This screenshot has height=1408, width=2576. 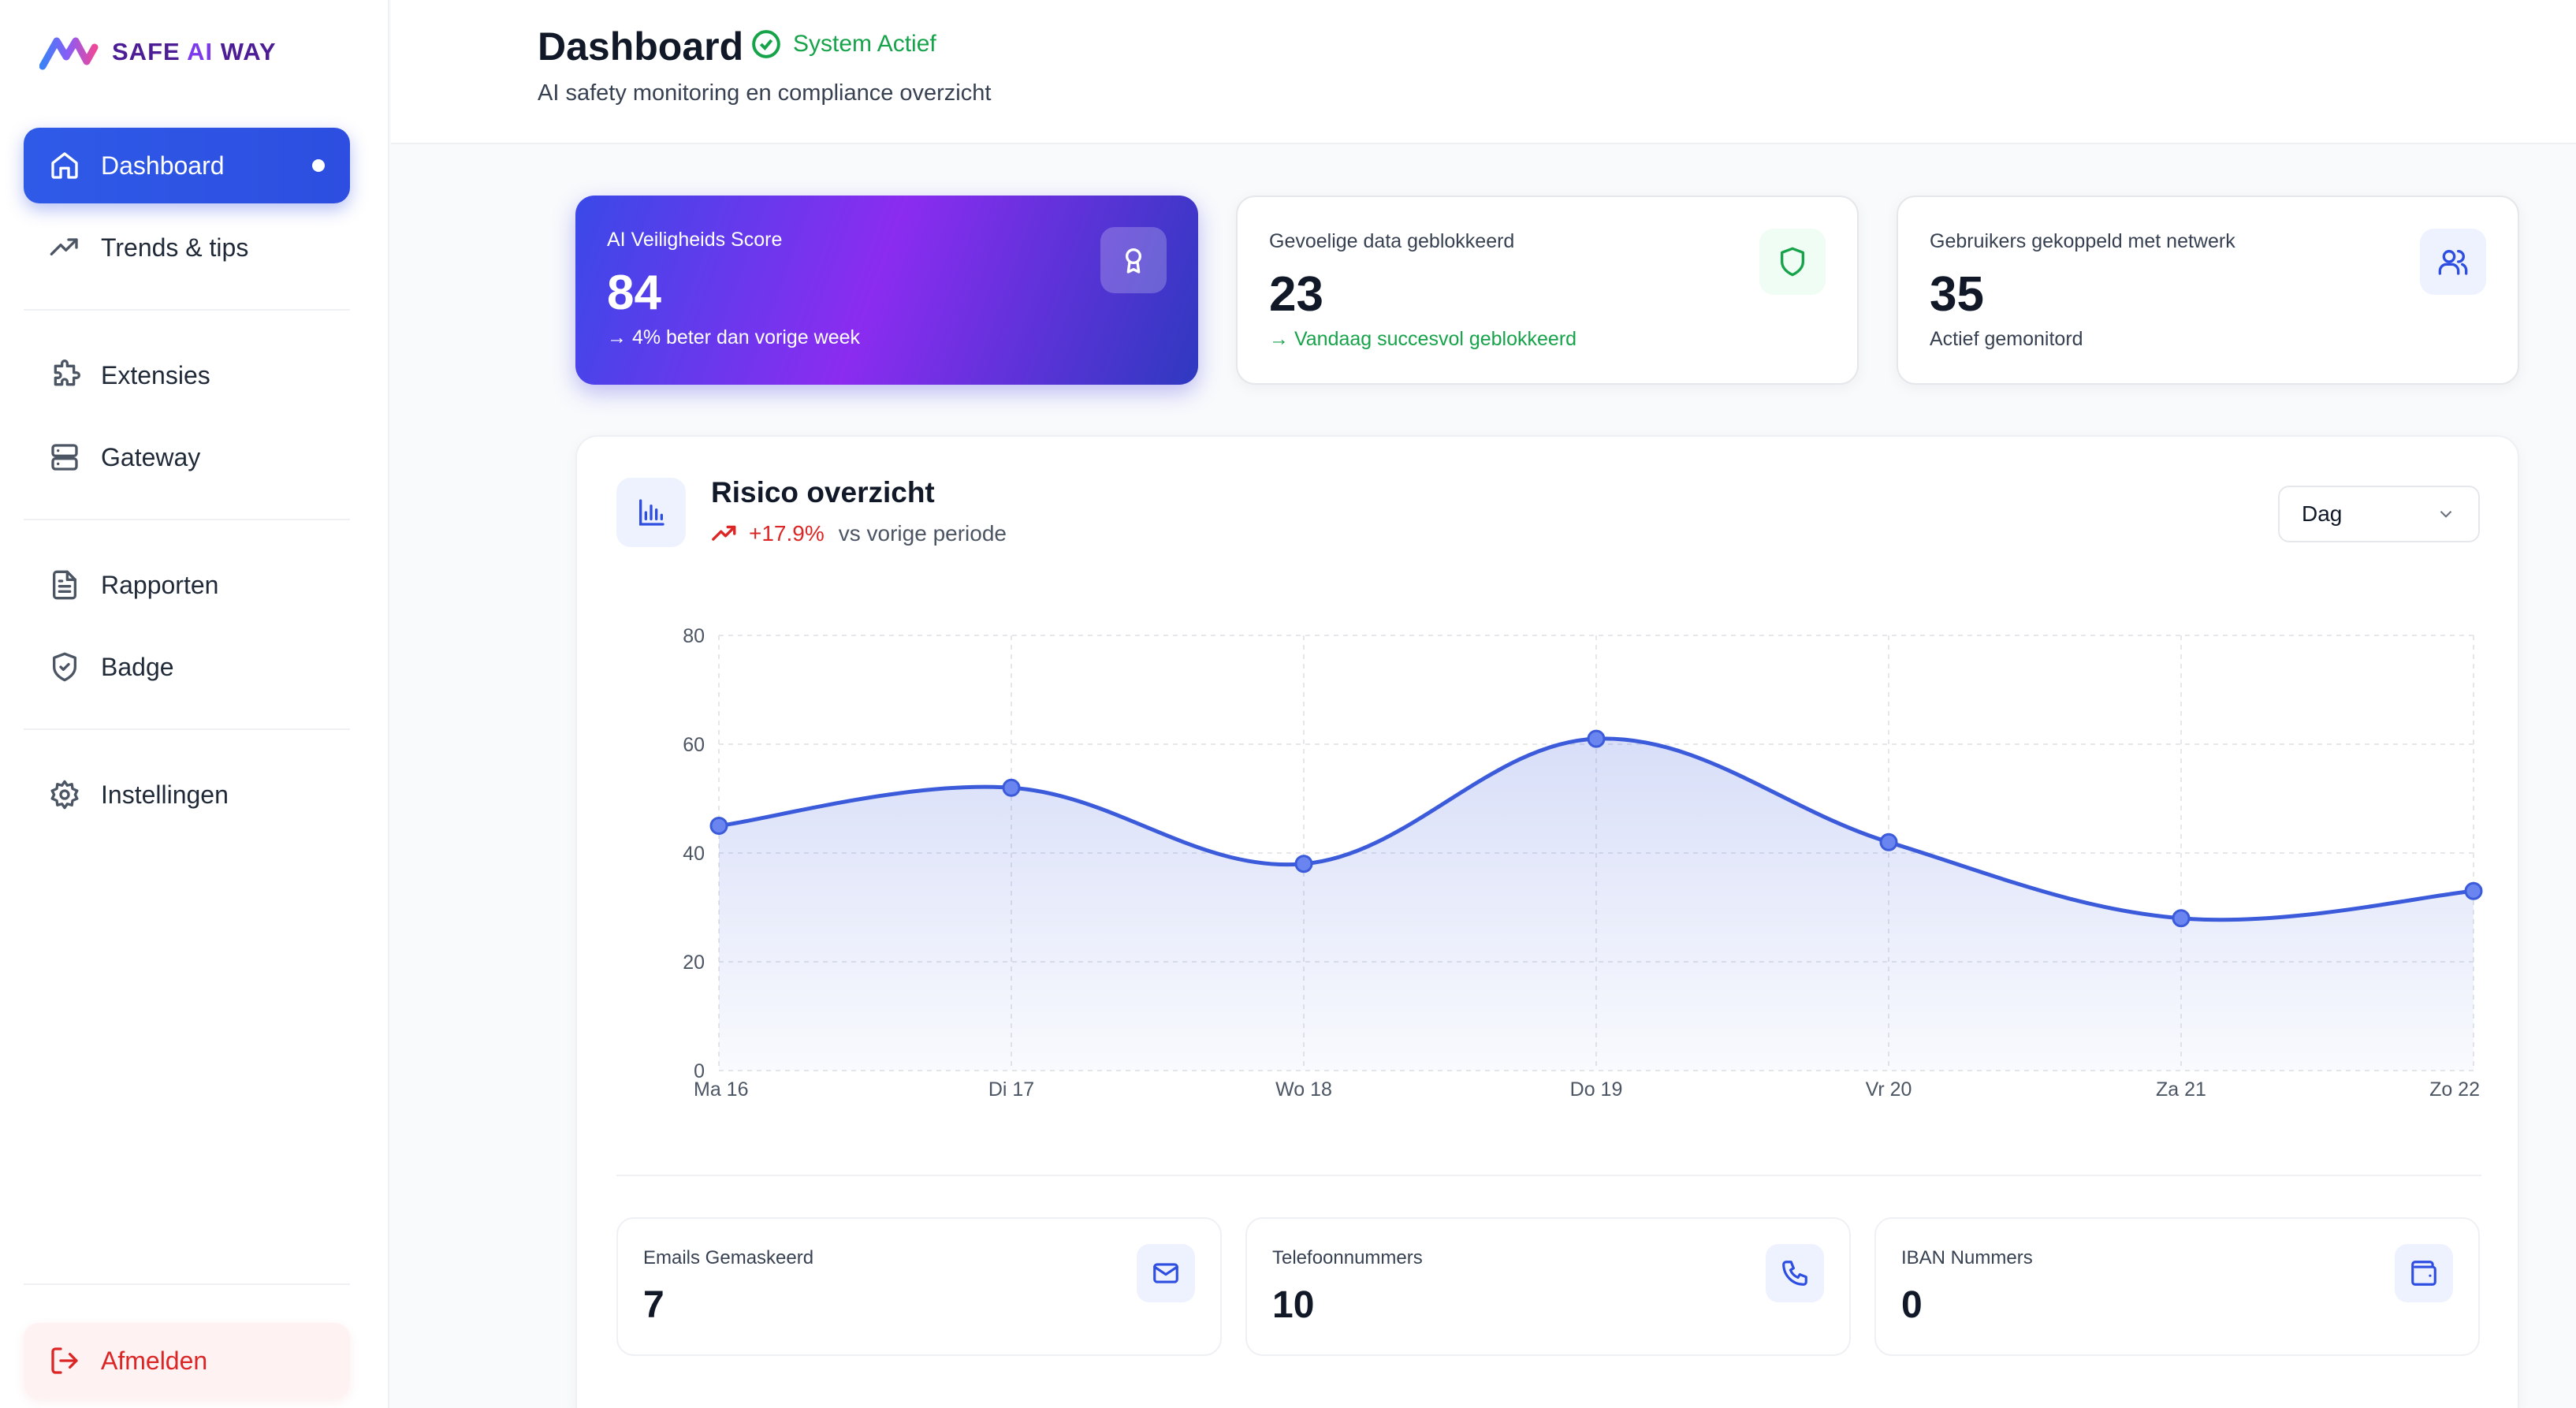 I want to click on sidebar-item-instellingen: Instellingen, so click(x=187, y=795).